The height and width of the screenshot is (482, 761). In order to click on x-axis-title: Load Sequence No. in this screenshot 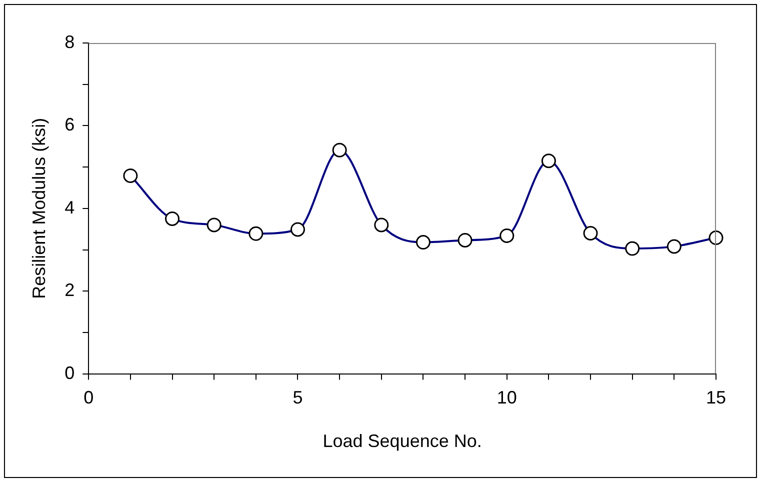, I will do `click(402, 441)`.